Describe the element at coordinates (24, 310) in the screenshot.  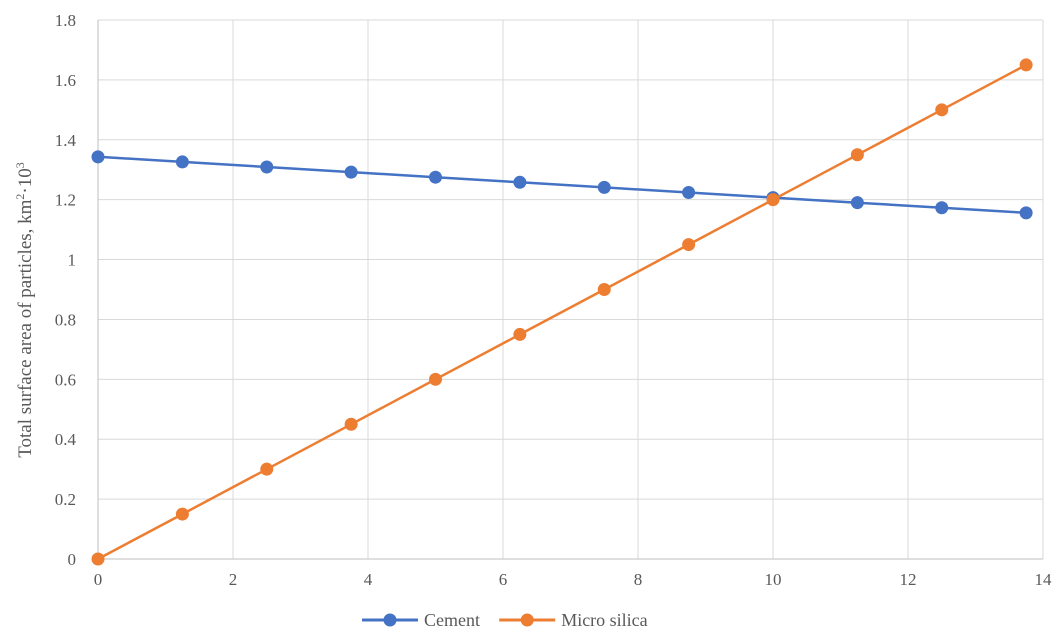
I see `y-axis-title: Total surface area of particles, km2·103` at that location.